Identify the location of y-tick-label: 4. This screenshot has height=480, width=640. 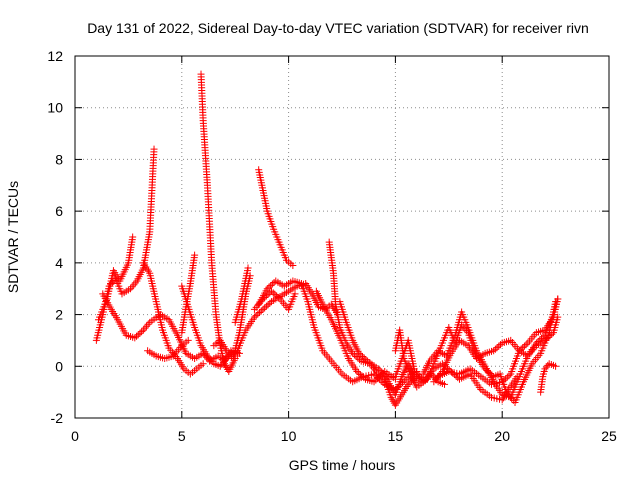
(59, 263).